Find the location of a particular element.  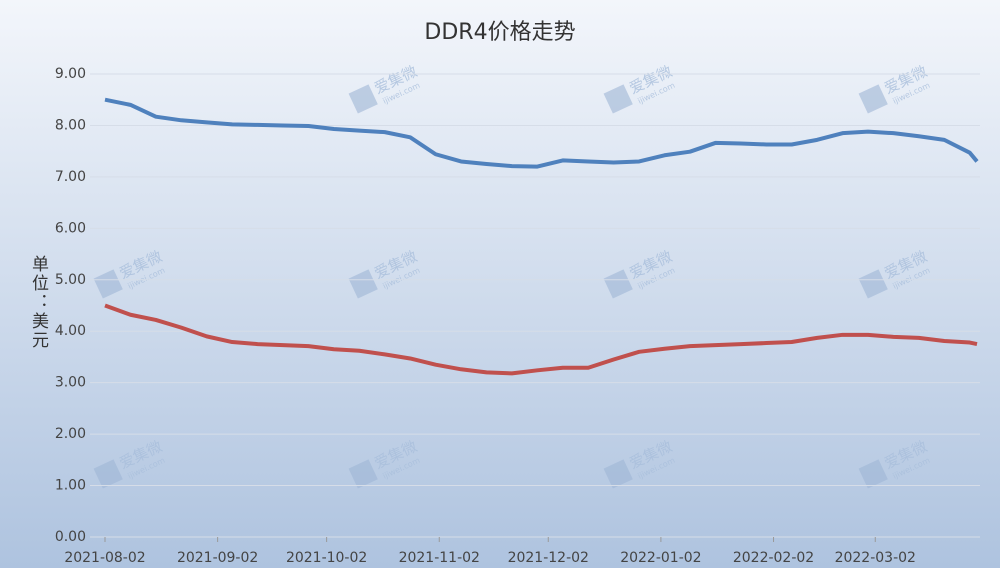

x-tick-label: 2021-09-02 is located at coordinates (217, 558).